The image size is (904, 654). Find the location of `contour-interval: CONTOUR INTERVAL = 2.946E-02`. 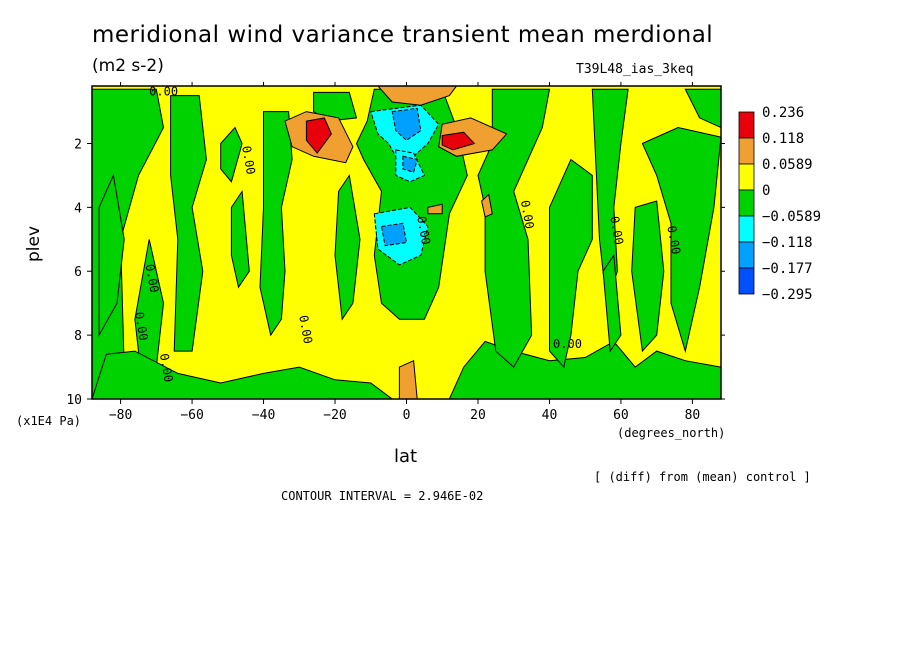

contour-interval: CONTOUR INTERVAL = 2.946E-02 is located at coordinates (382, 496).